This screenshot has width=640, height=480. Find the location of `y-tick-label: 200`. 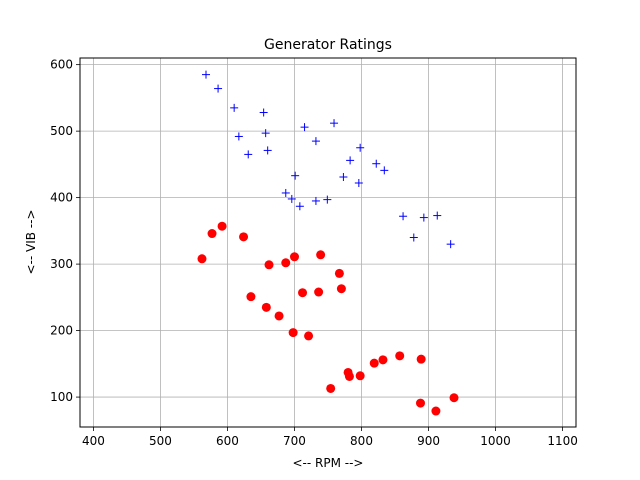

y-tick-label: 200 is located at coordinates (61, 331).